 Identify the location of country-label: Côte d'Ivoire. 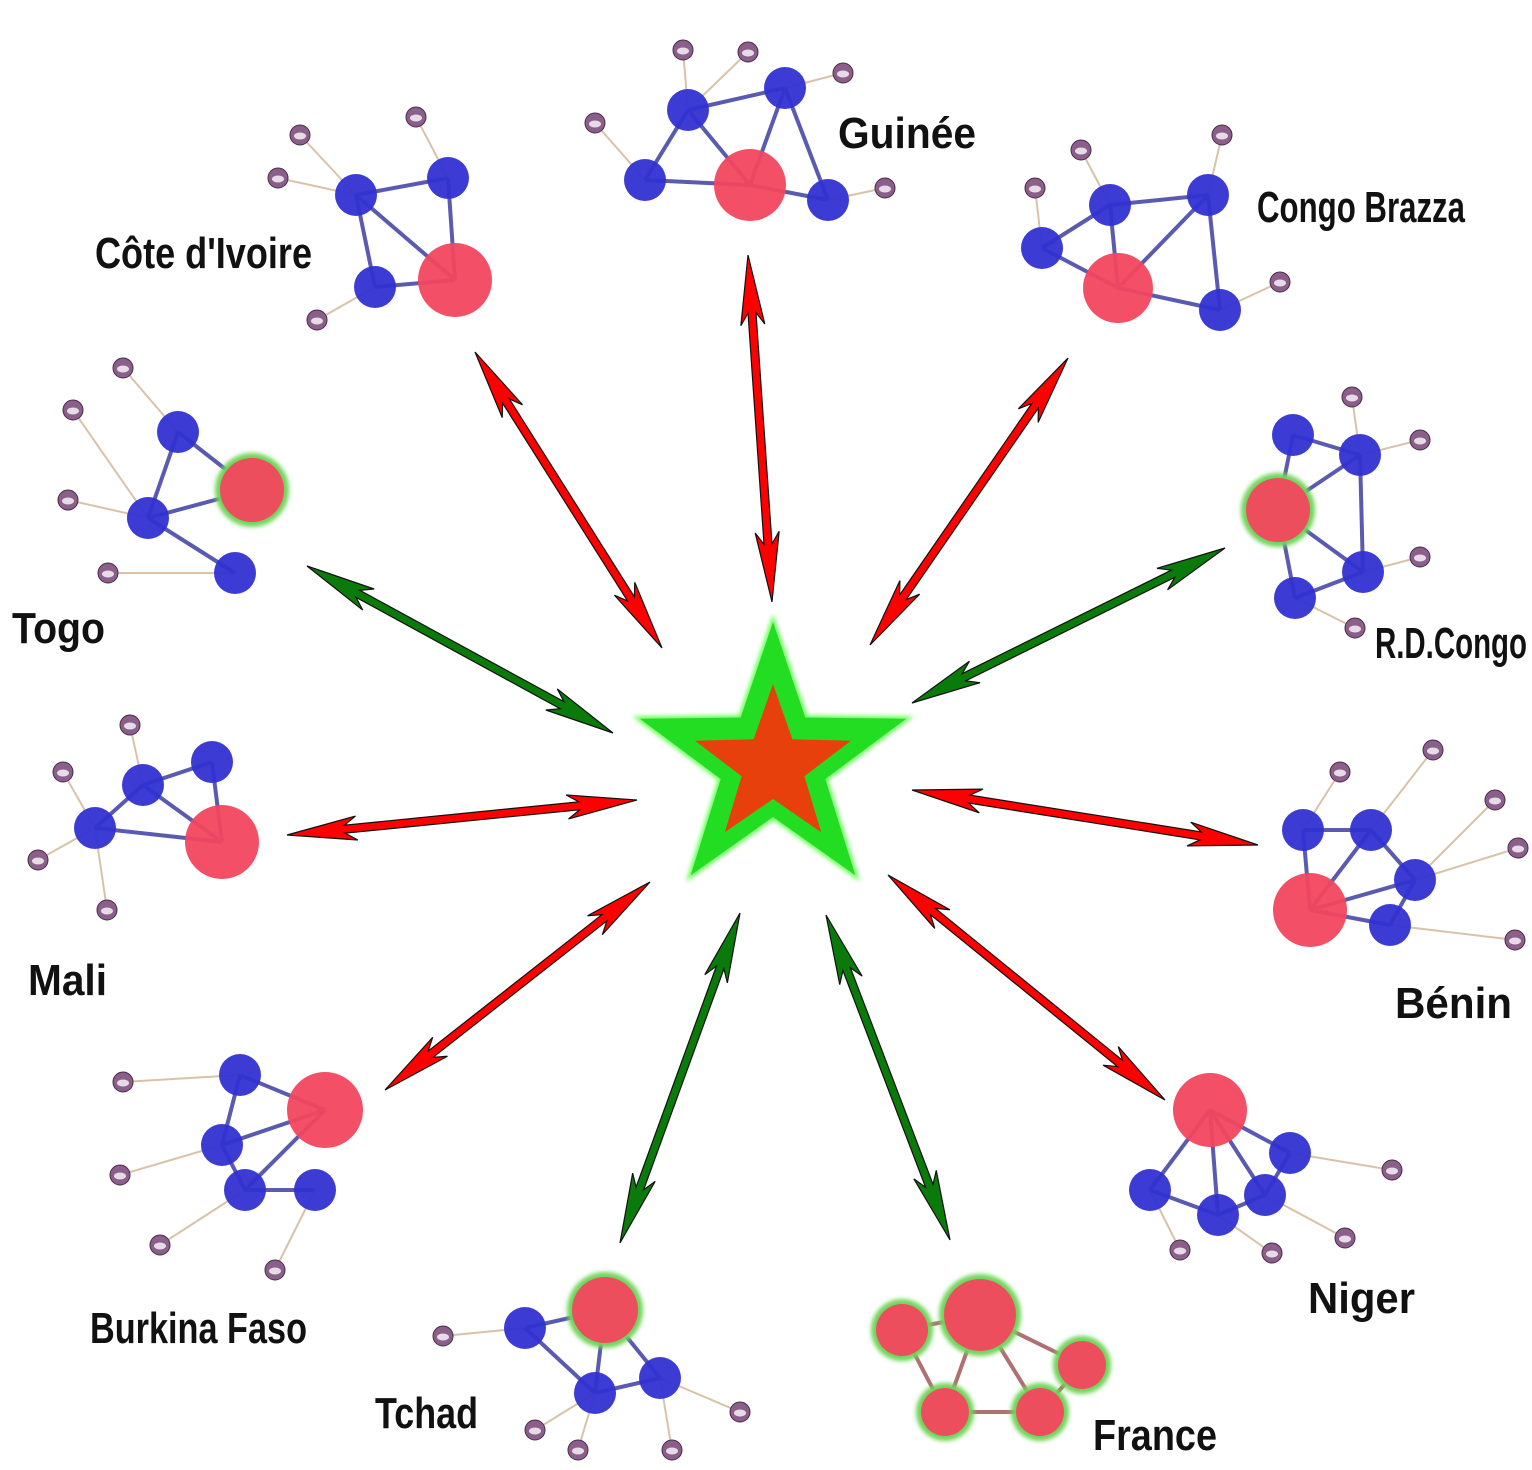
(203, 253).